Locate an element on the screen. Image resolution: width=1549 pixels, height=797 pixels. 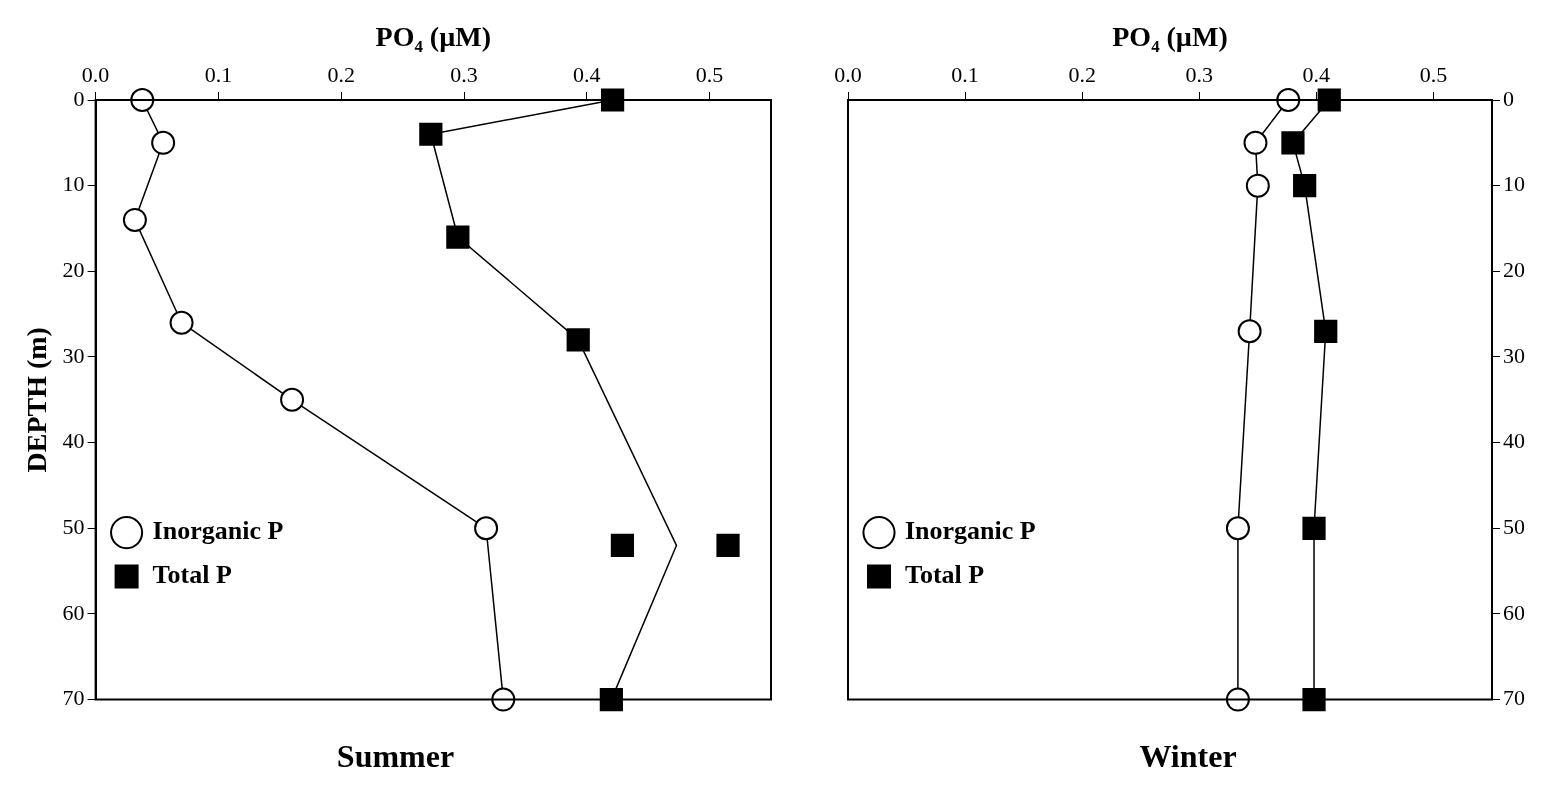
y-tick-label: 60 is located at coordinates (73, 612).